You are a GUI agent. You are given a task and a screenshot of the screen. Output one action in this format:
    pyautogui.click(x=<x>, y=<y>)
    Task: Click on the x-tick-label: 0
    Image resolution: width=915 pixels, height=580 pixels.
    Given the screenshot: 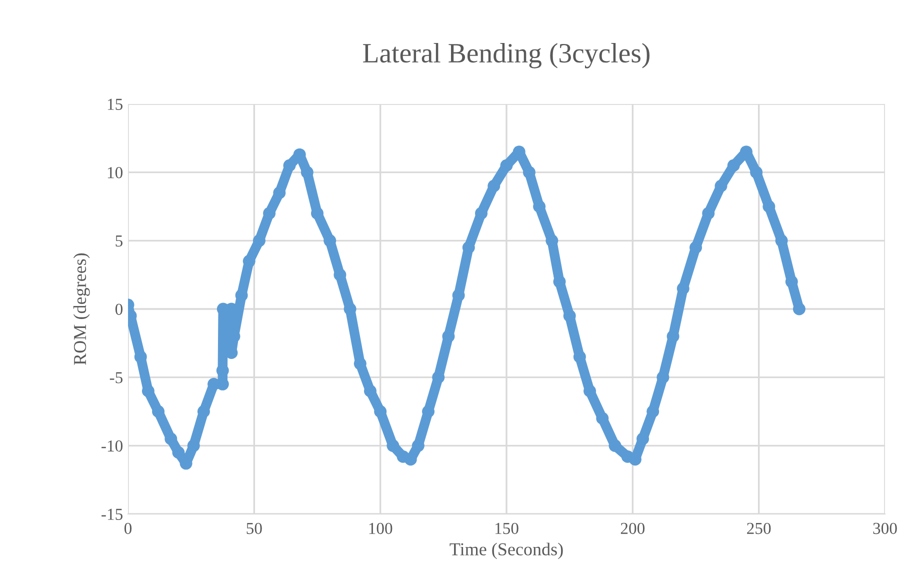 What is the action you would take?
    pyautogui.click(x=128, y=528)
    